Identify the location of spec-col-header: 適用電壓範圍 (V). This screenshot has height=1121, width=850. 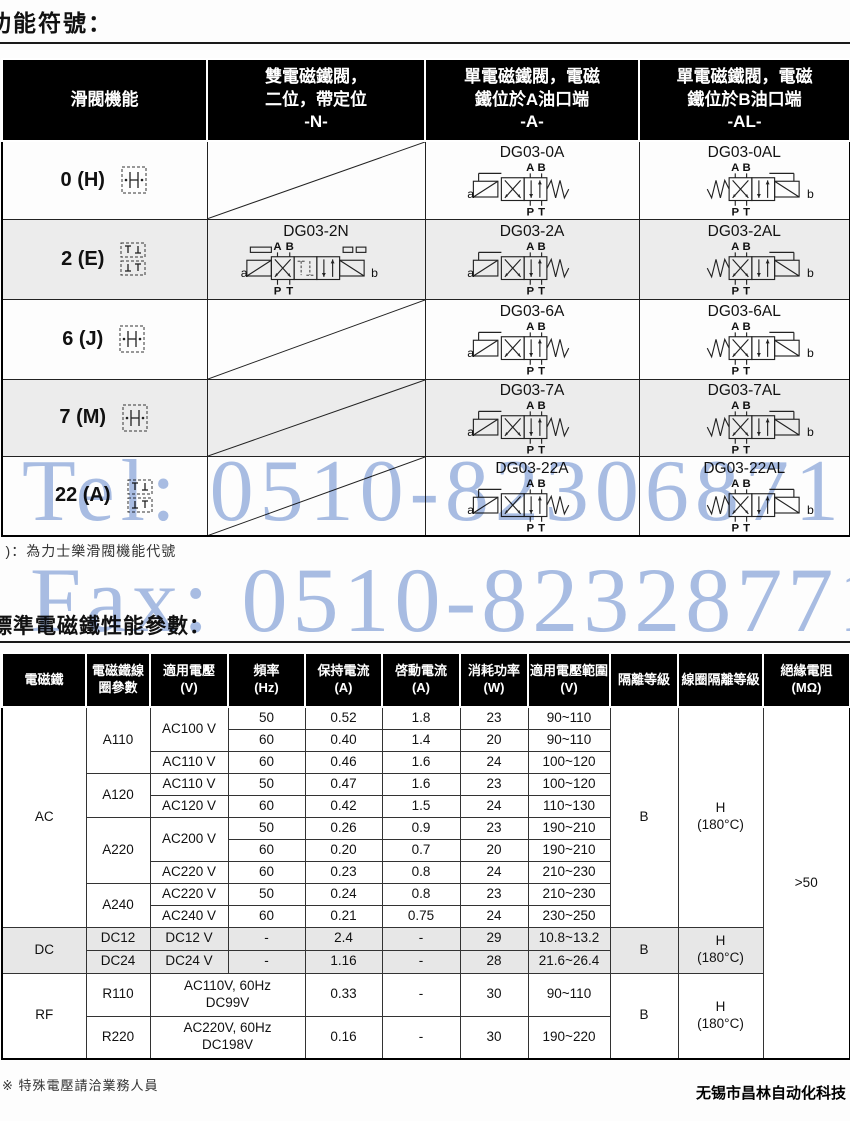
(569, 680).